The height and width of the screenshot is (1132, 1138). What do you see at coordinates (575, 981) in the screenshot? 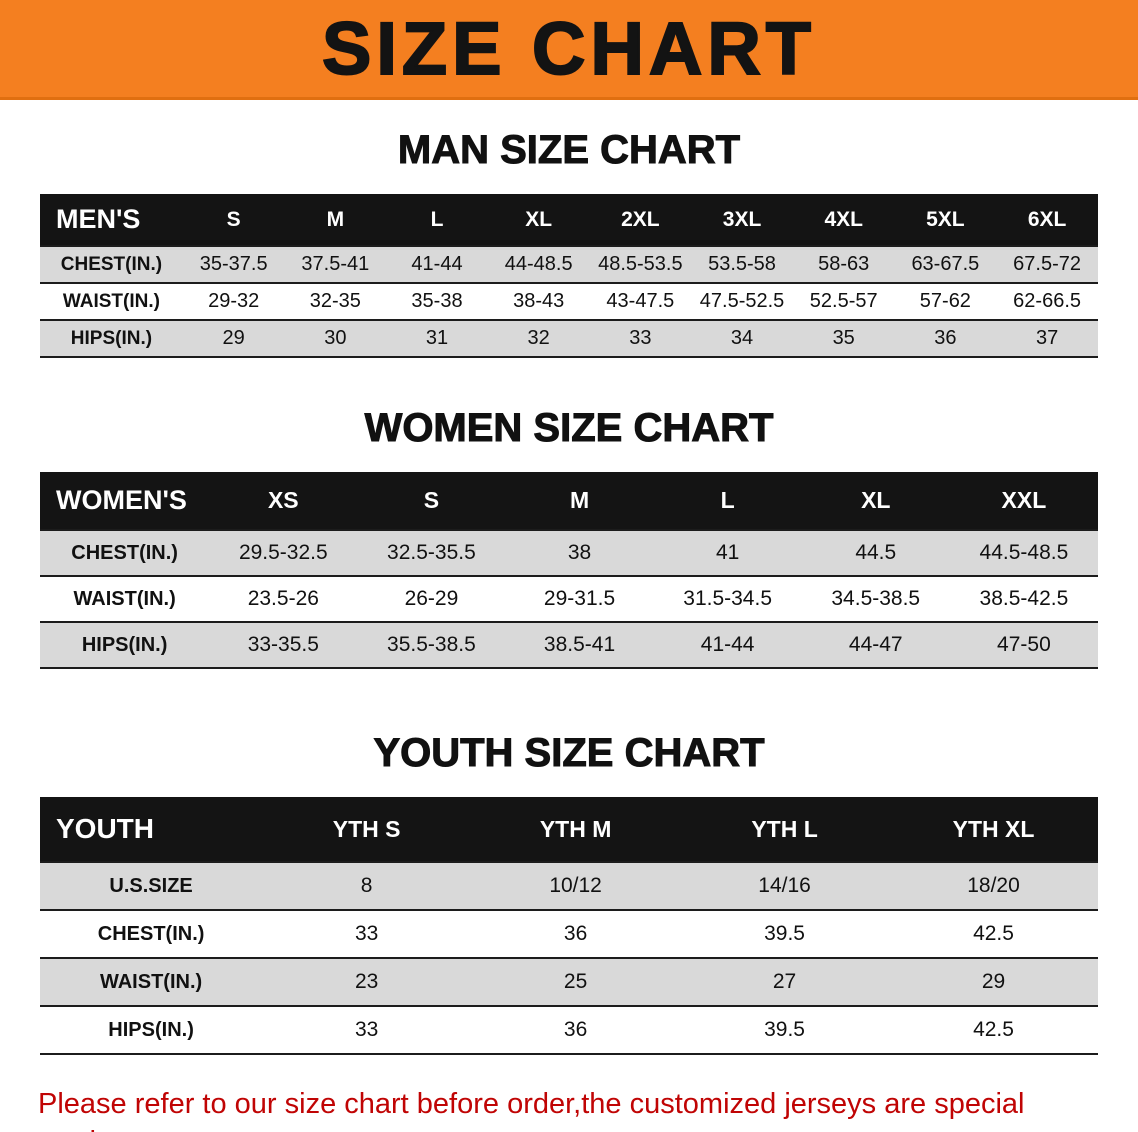
I see `measurement-value-cell: 25` at bounding box center [575, 981].